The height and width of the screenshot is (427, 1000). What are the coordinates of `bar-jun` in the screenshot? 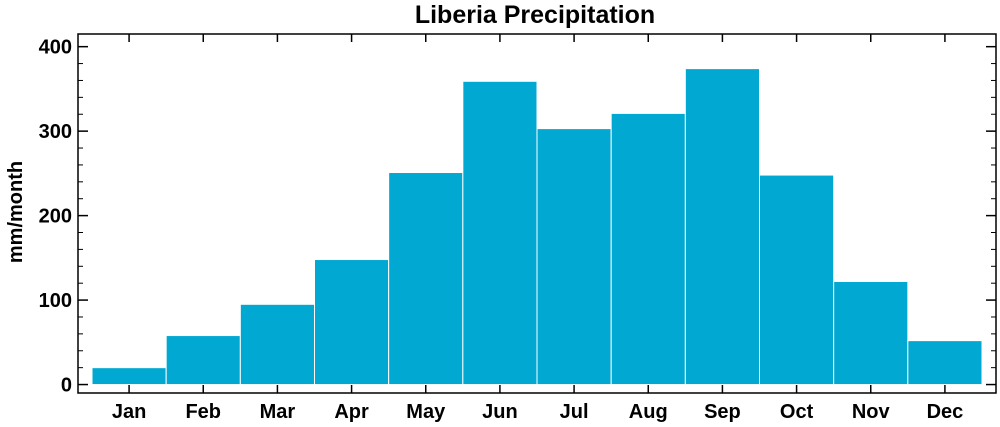 It's located at (500, 233).